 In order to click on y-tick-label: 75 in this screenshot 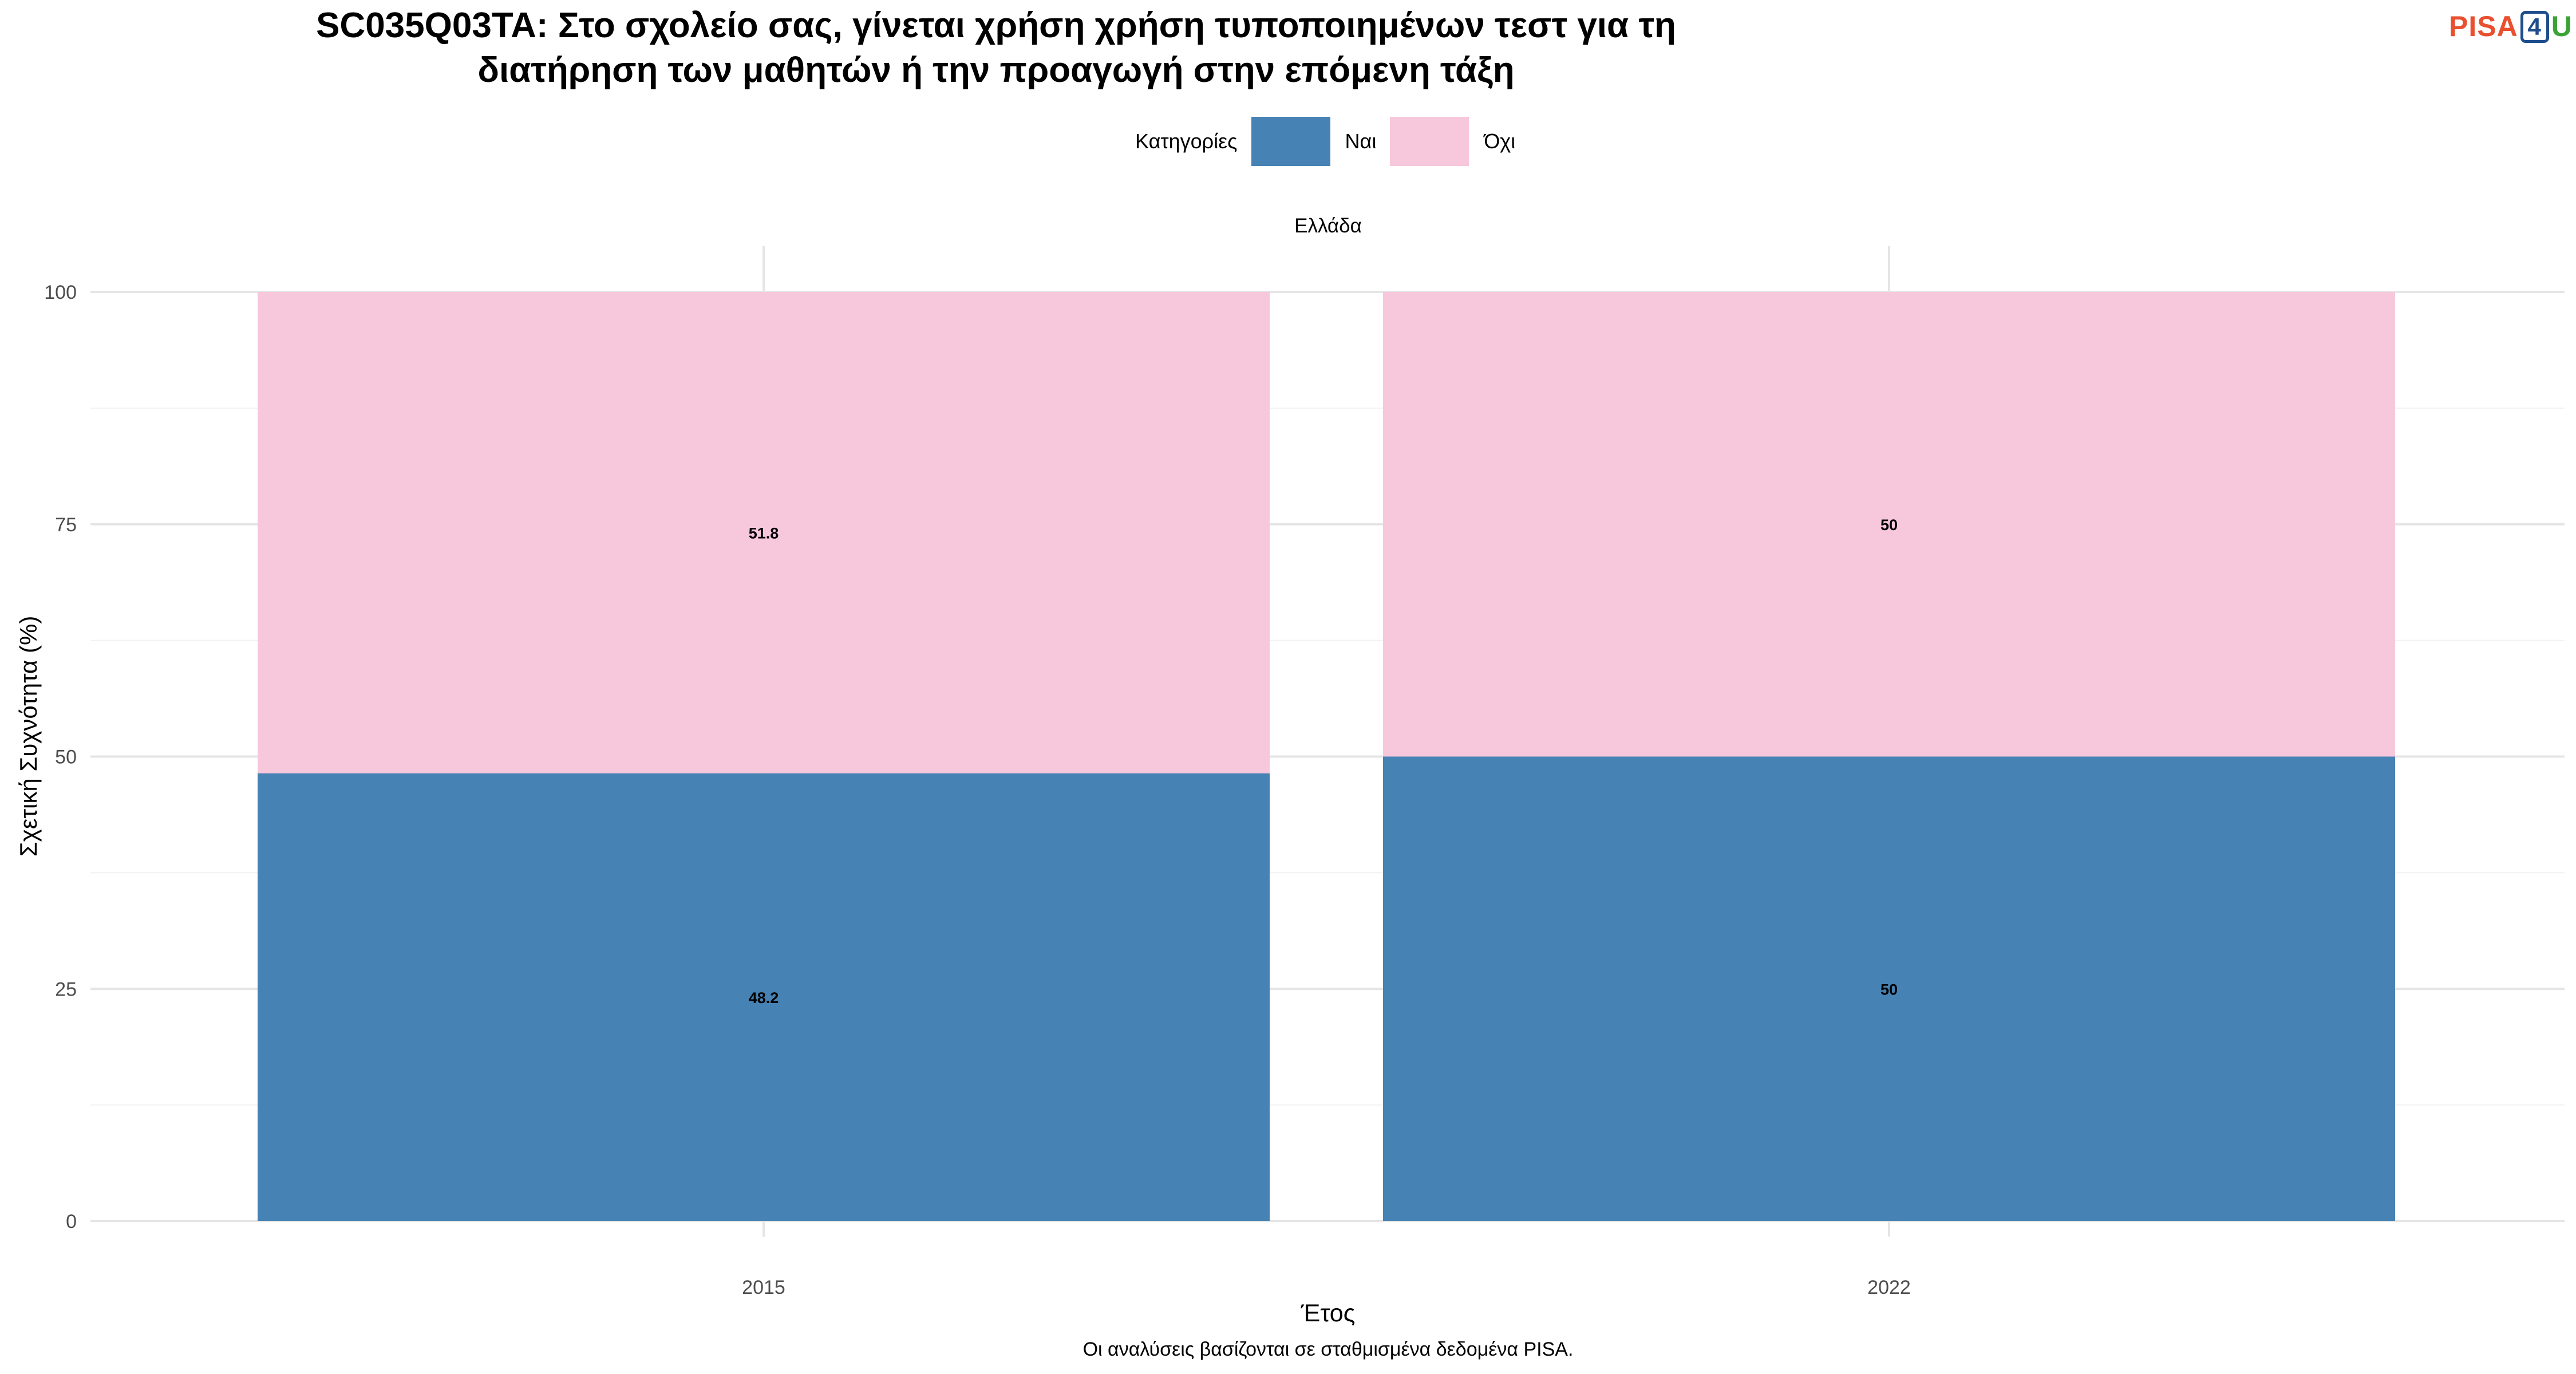, I will do `click(66, 525)`.